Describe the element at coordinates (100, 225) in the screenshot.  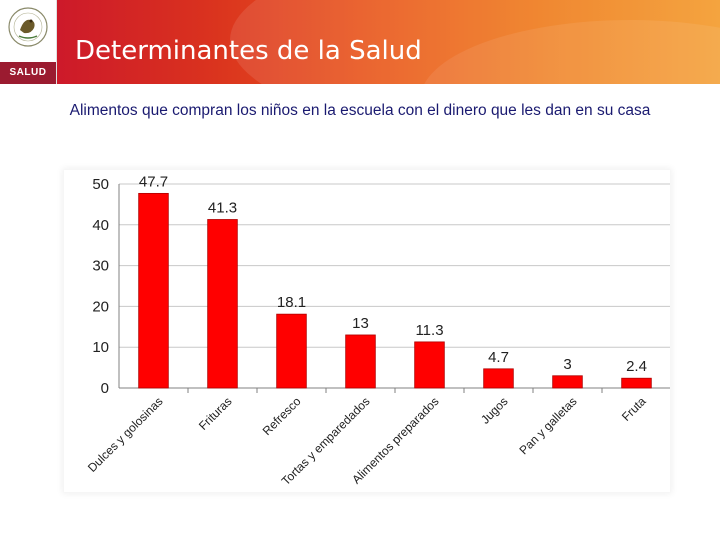
I see `y-tick-label: 40` at that location.